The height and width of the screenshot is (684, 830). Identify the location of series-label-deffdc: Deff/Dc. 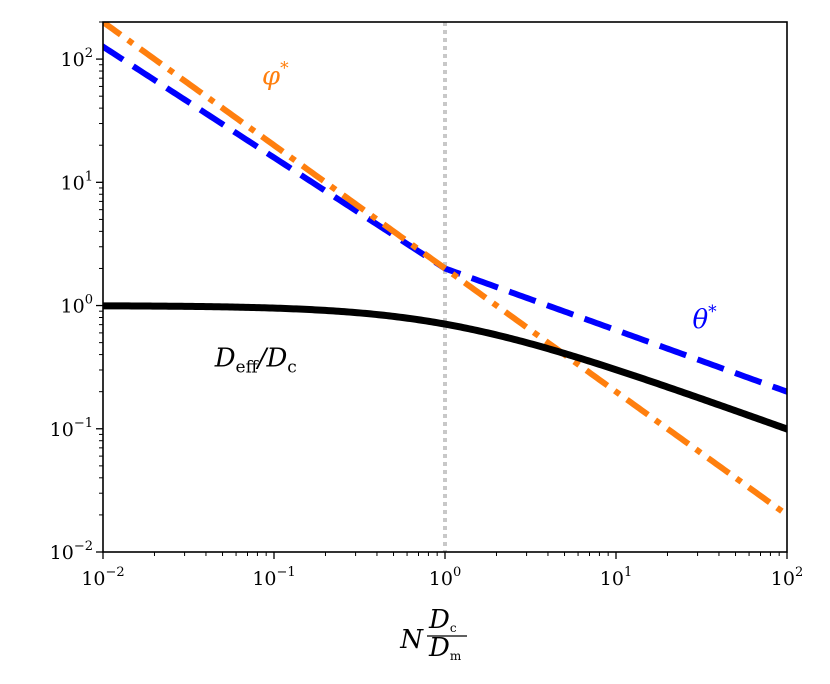
(255, 361).